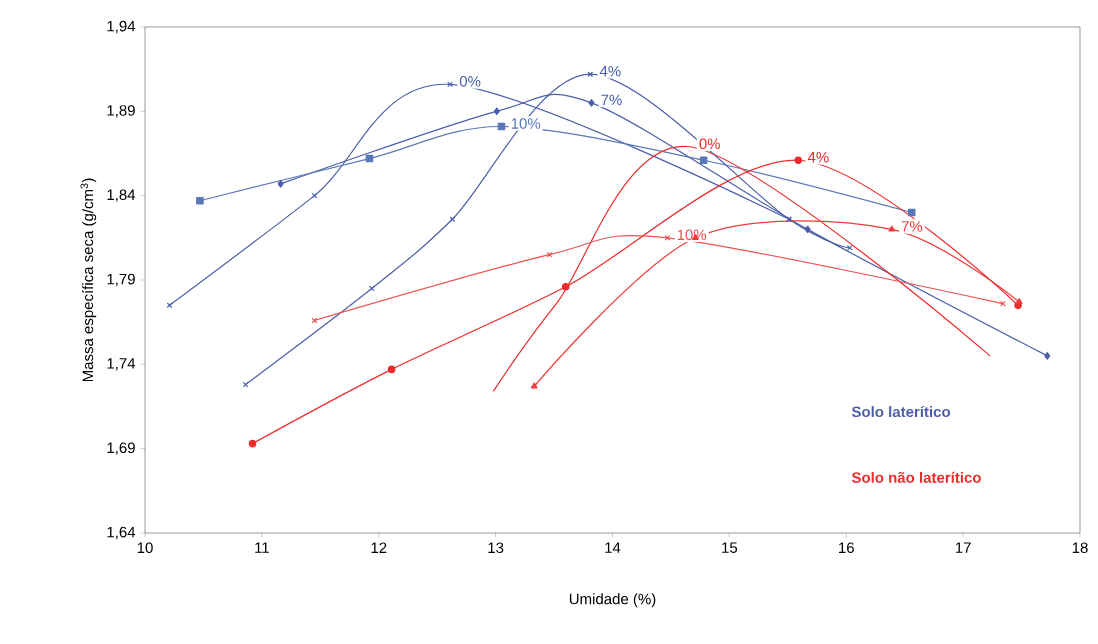 The image size is (1098, 644). What do you see at coordinates (379, 547) in the screenshot?
I see `x-tick-label: 12` at bounding box center [379, 547].